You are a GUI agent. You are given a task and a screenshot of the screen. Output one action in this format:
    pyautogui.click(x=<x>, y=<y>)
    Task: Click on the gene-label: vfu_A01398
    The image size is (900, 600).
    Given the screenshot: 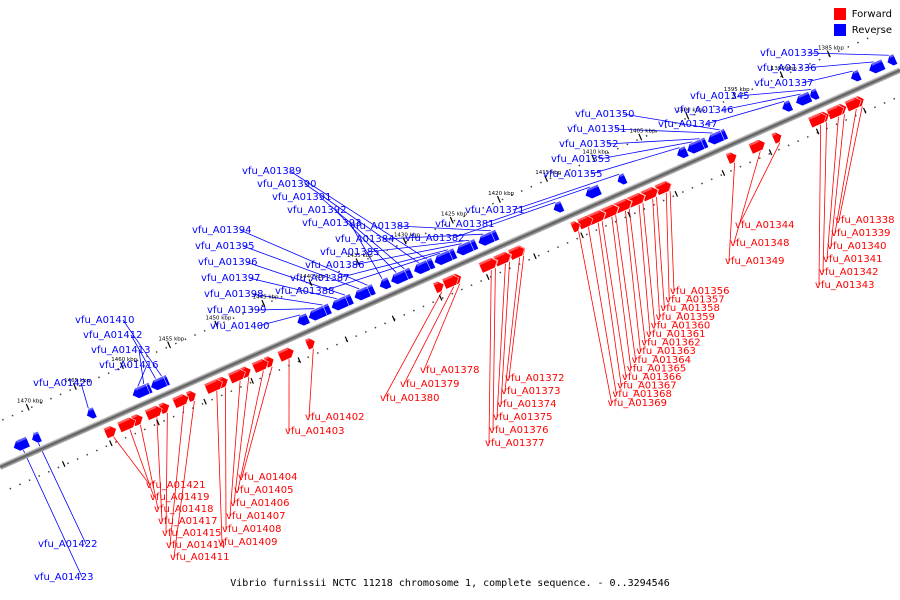 What is the action you would take?
    pyautogui.click(x=233, y=294)
    